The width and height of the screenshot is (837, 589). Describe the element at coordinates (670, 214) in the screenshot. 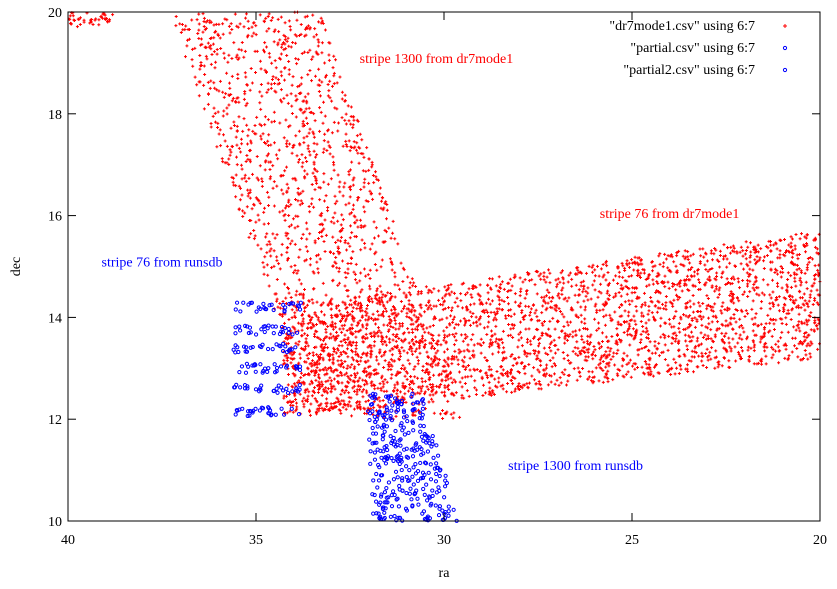

I see `chart-annotation: stripe 76 from dr7mode1` at that location.